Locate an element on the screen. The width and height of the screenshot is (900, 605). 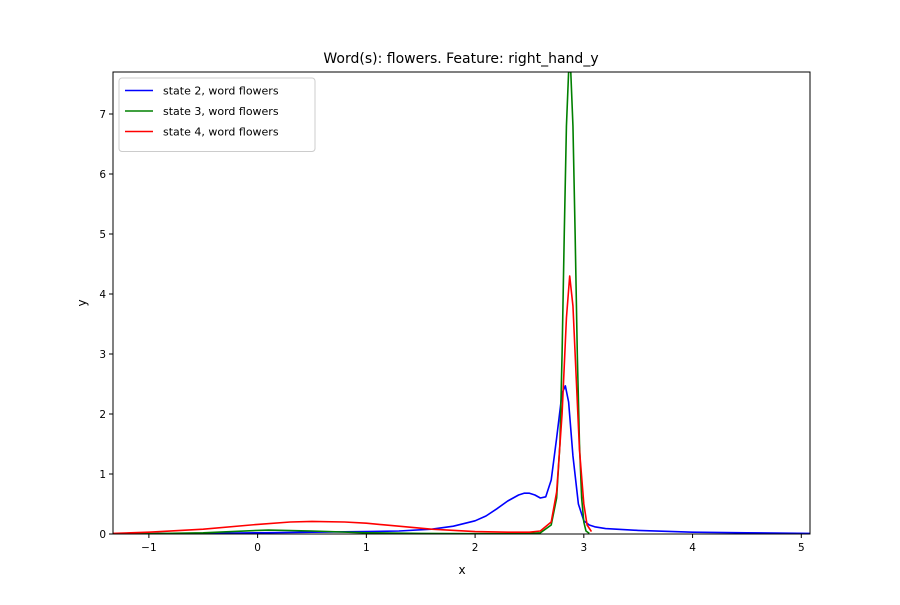
x-axis: −1 0 1 2 3 4 5 is located at coordinates (473, 544).